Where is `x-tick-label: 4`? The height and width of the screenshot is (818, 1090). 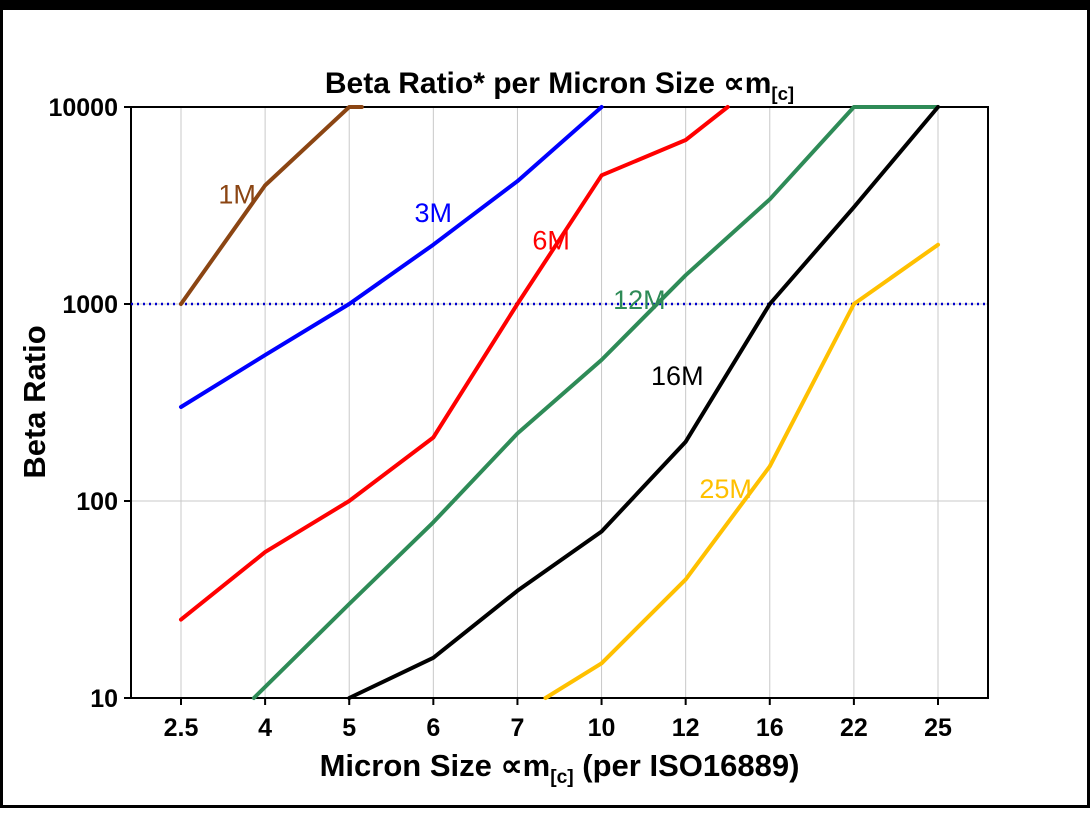
x-tick-label: 4 is located at coordinates (265, 728).